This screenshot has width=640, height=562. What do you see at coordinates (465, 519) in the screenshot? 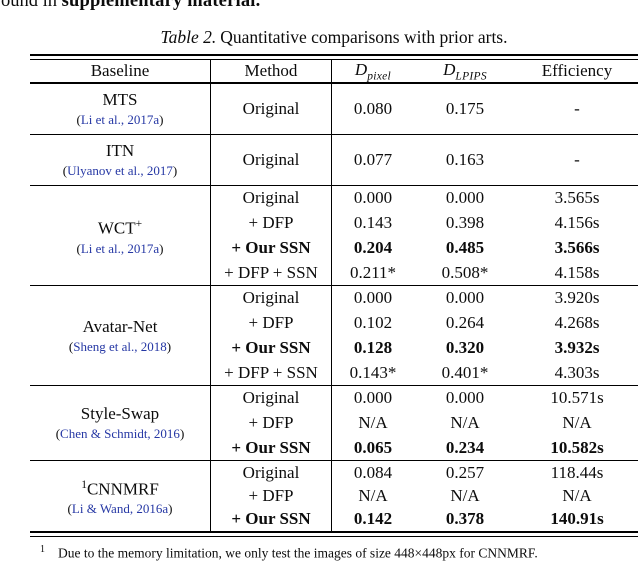
I see `d-lpips-value: 0.378` at bounding box center [465, 519].